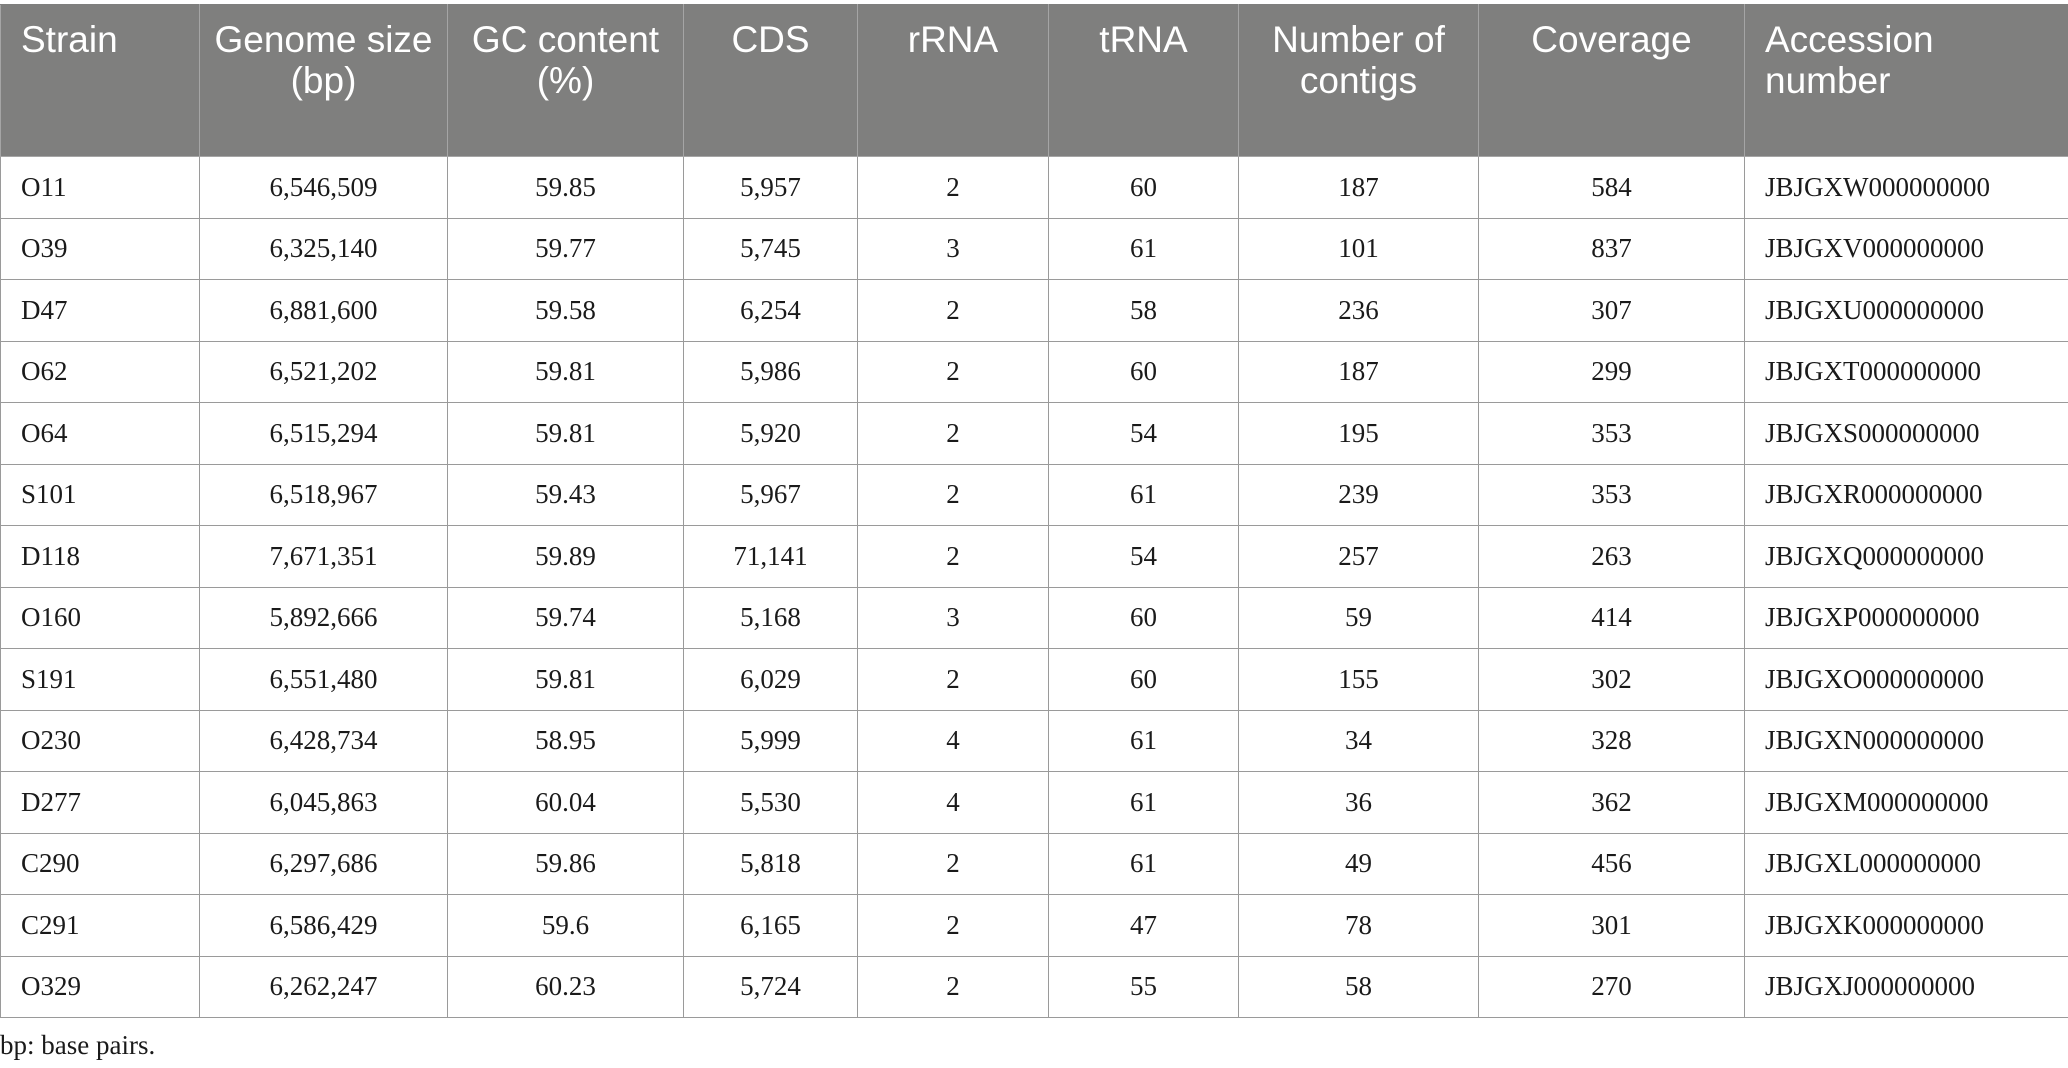 The height and width of the screenshot is (1068, 2068). Describe the element at coordinates (323, 679) in the screenshot. I see `cell-genome-size: 6,551,480` at that location.